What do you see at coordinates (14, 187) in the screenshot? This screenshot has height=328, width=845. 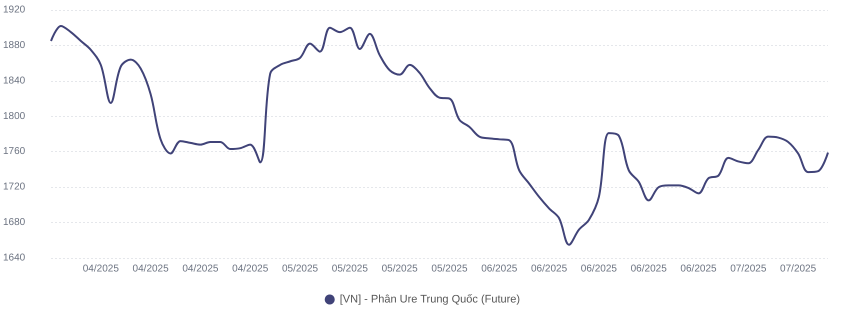 I see `y-tick-label: 1720` at bounding box center [14, 187].